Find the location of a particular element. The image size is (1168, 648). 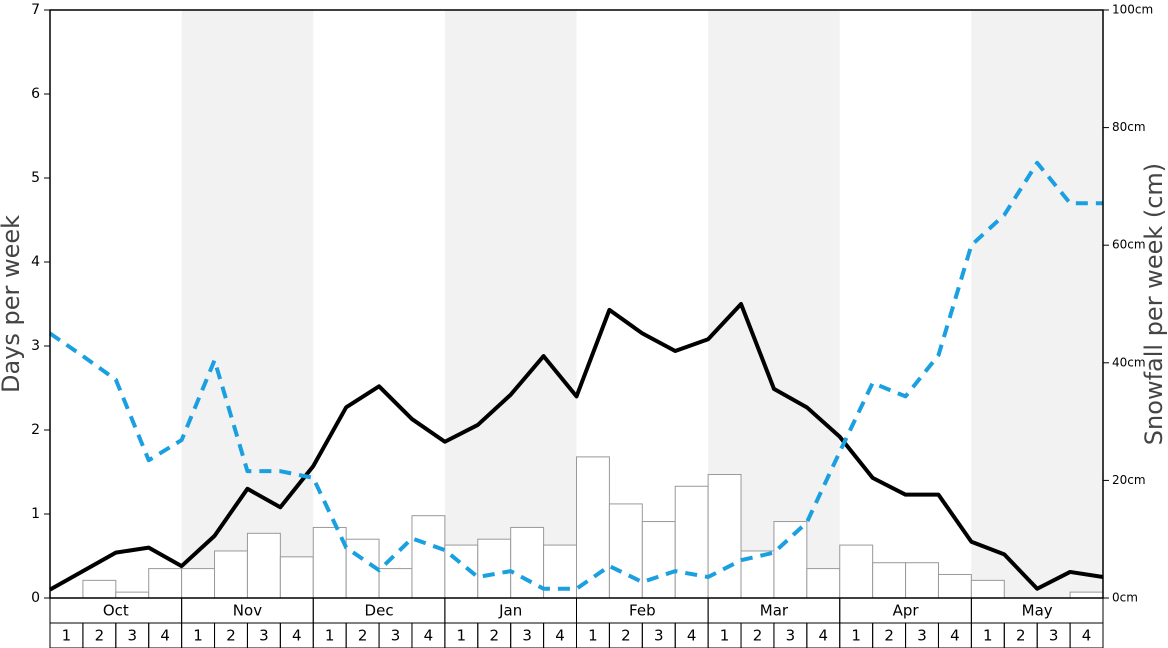

y-tick-label: 5 is located at coordinates (35, 178).